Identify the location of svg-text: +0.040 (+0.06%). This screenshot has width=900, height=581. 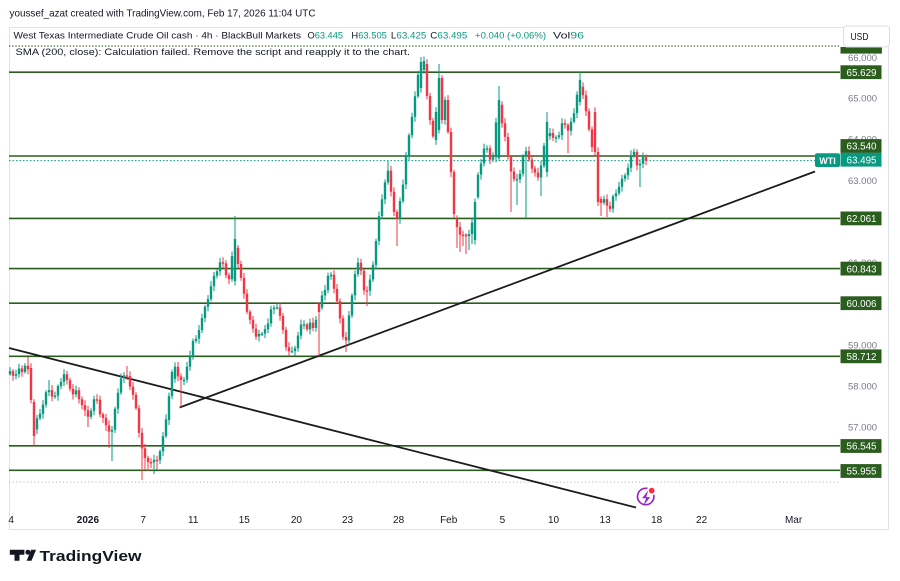
(510, 36).